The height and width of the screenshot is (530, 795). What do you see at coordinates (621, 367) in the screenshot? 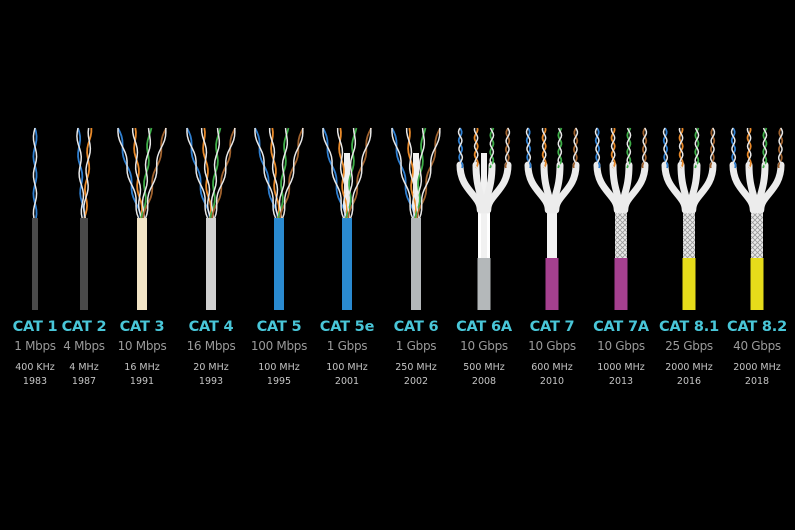
I see `category-frequency: 1000 MHz` at bounding box center [621, 367].